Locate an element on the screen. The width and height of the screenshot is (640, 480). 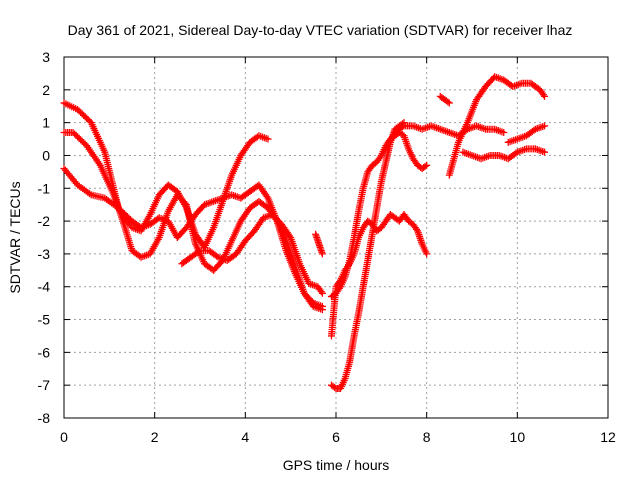
x-axis-label: GPS time / hours is located at coordinates (336, 465).